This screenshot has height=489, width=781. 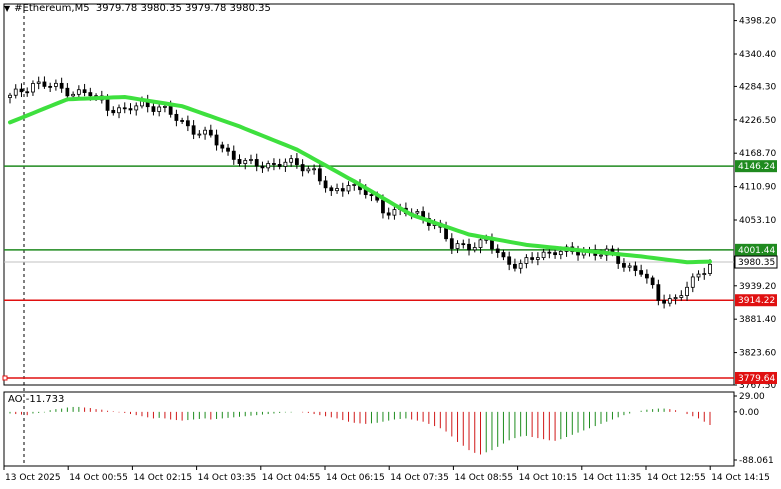 What do you see at coordinates (756, 461) in the screenshot?
I see `ao-tick-label: -88.061` at bounding box center [756, 461].